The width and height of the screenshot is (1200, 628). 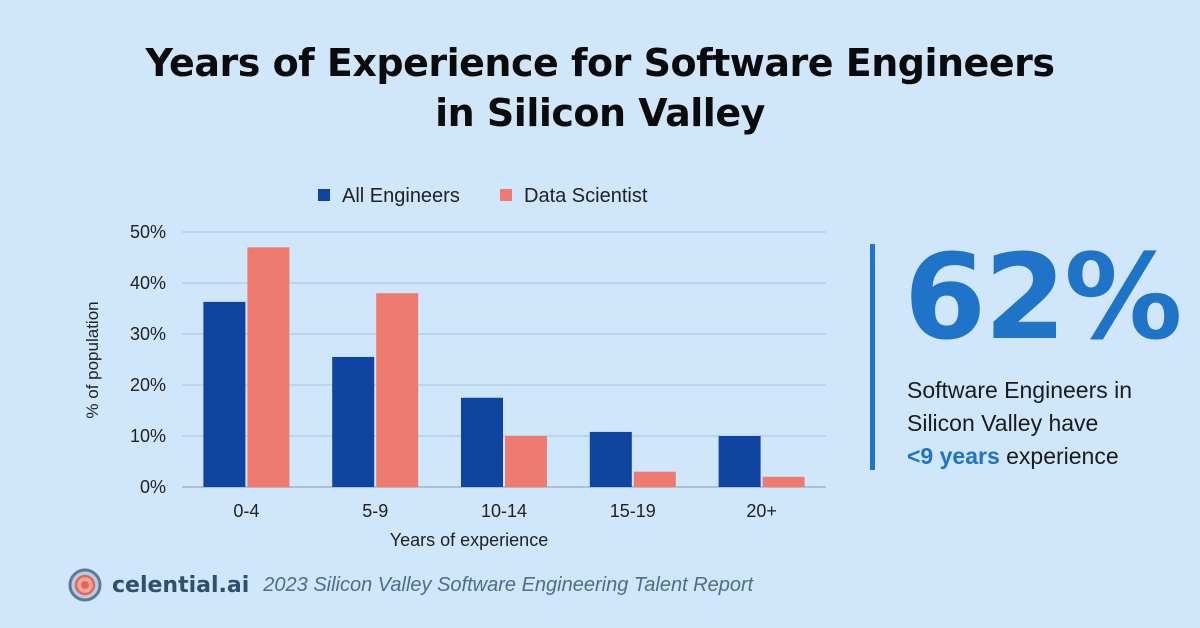 What do you see at coordinates (586, 196) in the screenshot?
I see `legend-label: Data Scientist` at bounding box center [586, 196].